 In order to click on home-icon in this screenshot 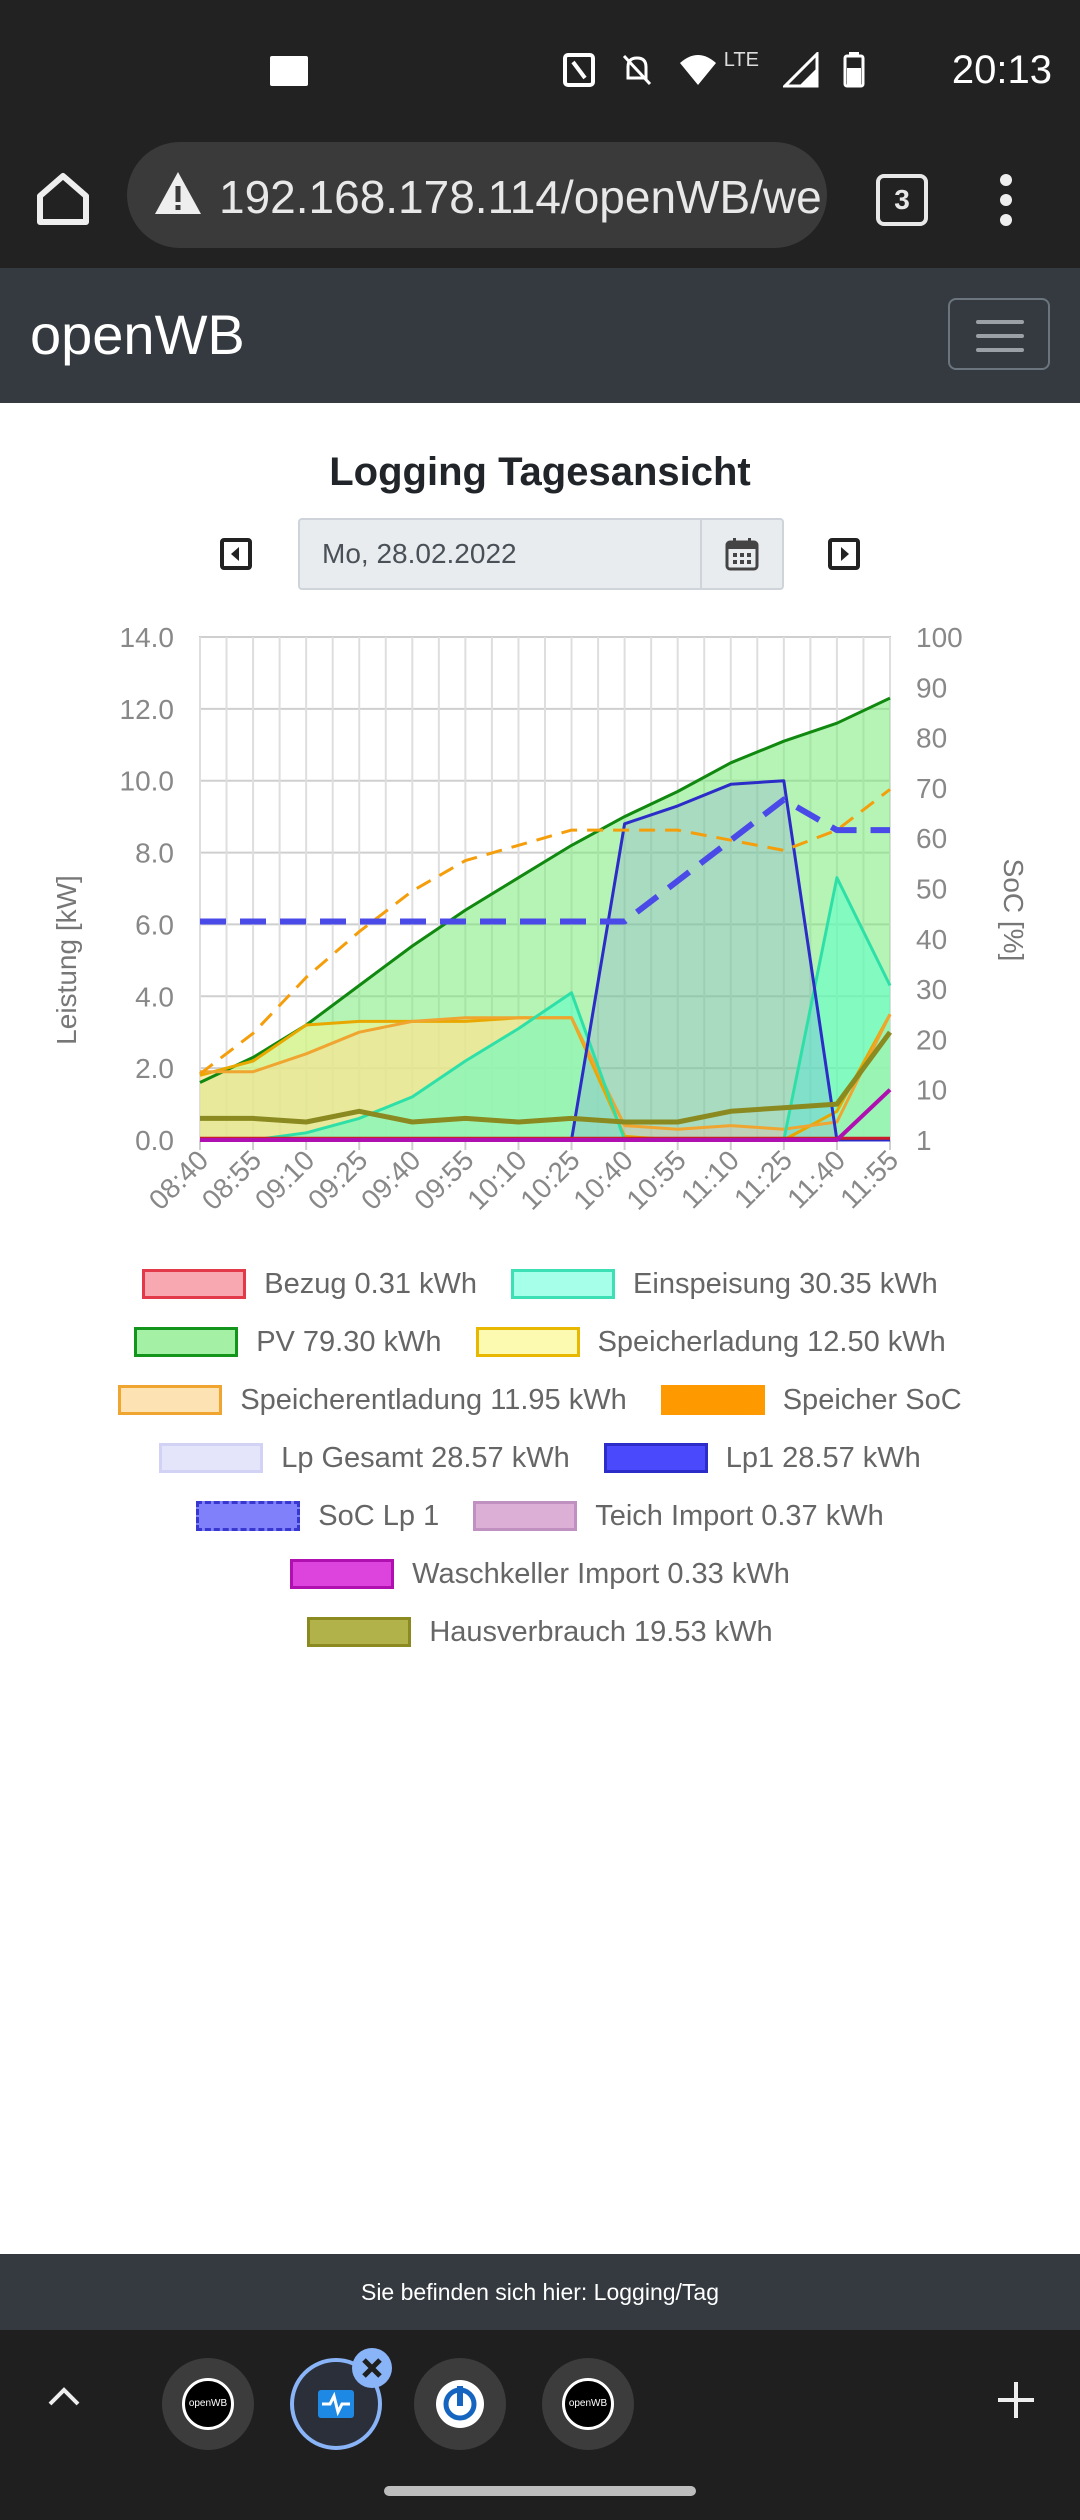, I will do `click(63, 199)`.